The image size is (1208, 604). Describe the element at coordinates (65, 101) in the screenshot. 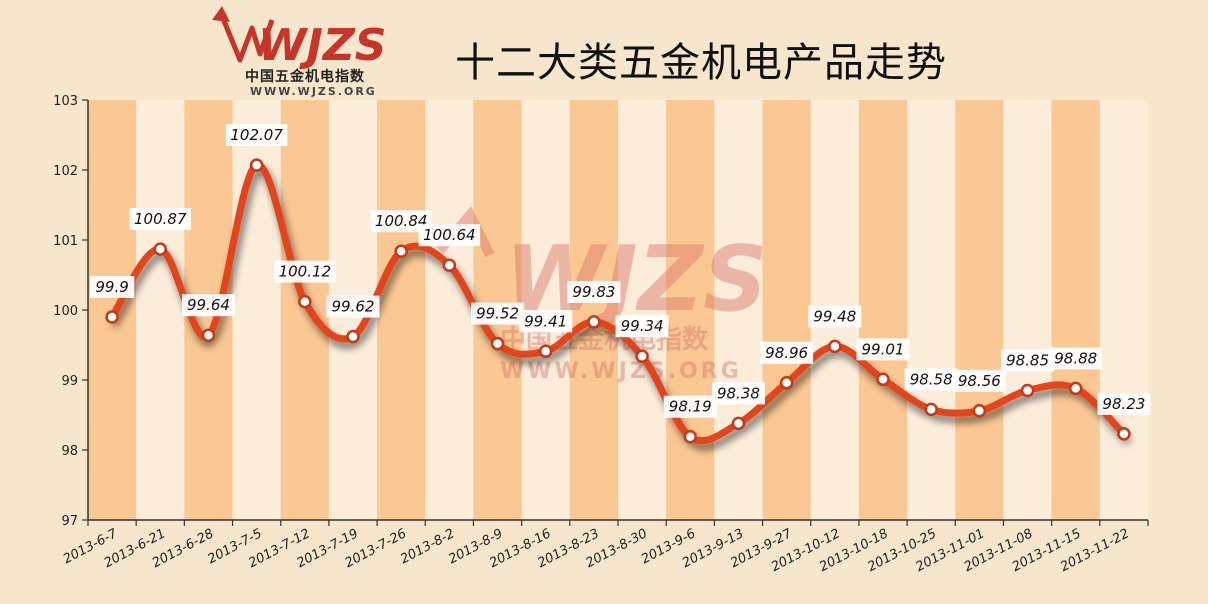

I see `y-tick-label: 103` at that location.